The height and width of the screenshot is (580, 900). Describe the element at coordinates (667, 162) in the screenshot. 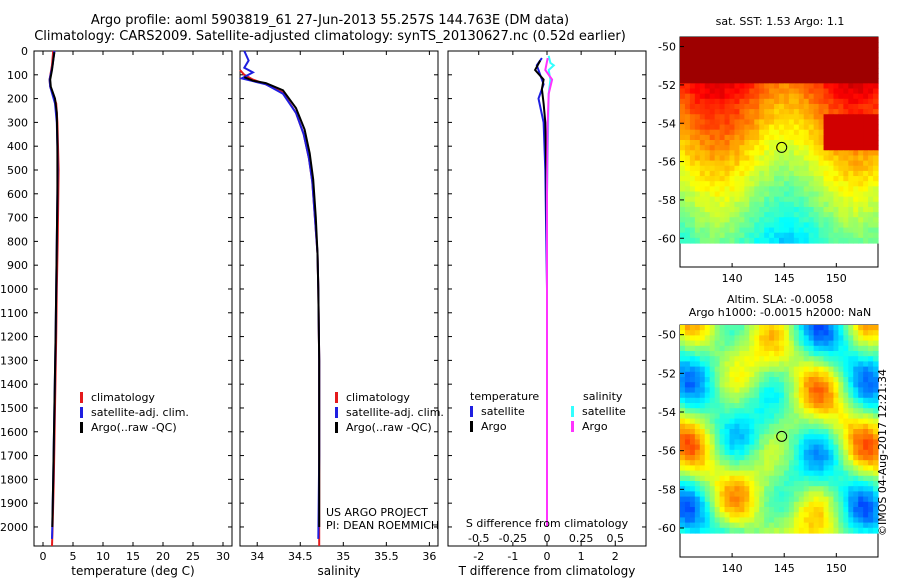

I see `lat-tick-label: -56` at that location.